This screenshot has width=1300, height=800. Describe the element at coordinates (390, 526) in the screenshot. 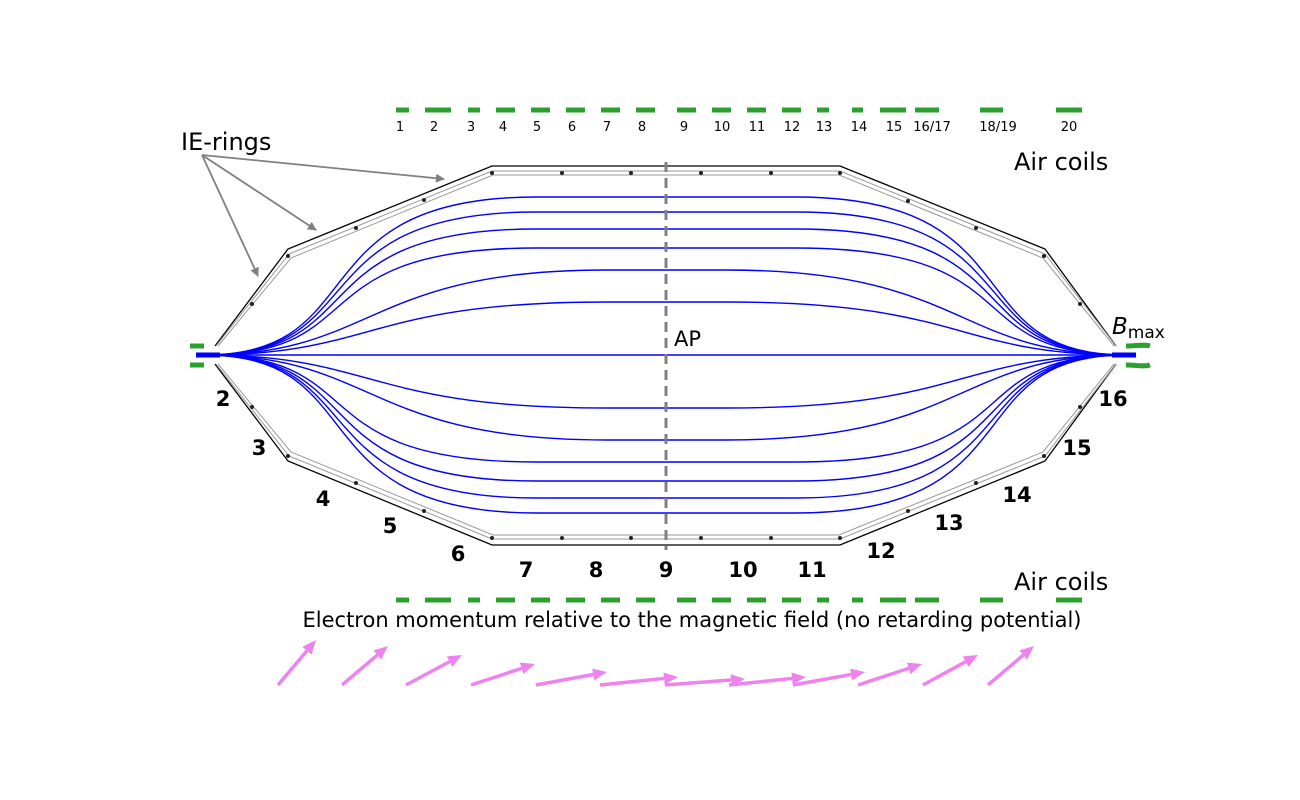

I see `segment-number: 5` at that location.